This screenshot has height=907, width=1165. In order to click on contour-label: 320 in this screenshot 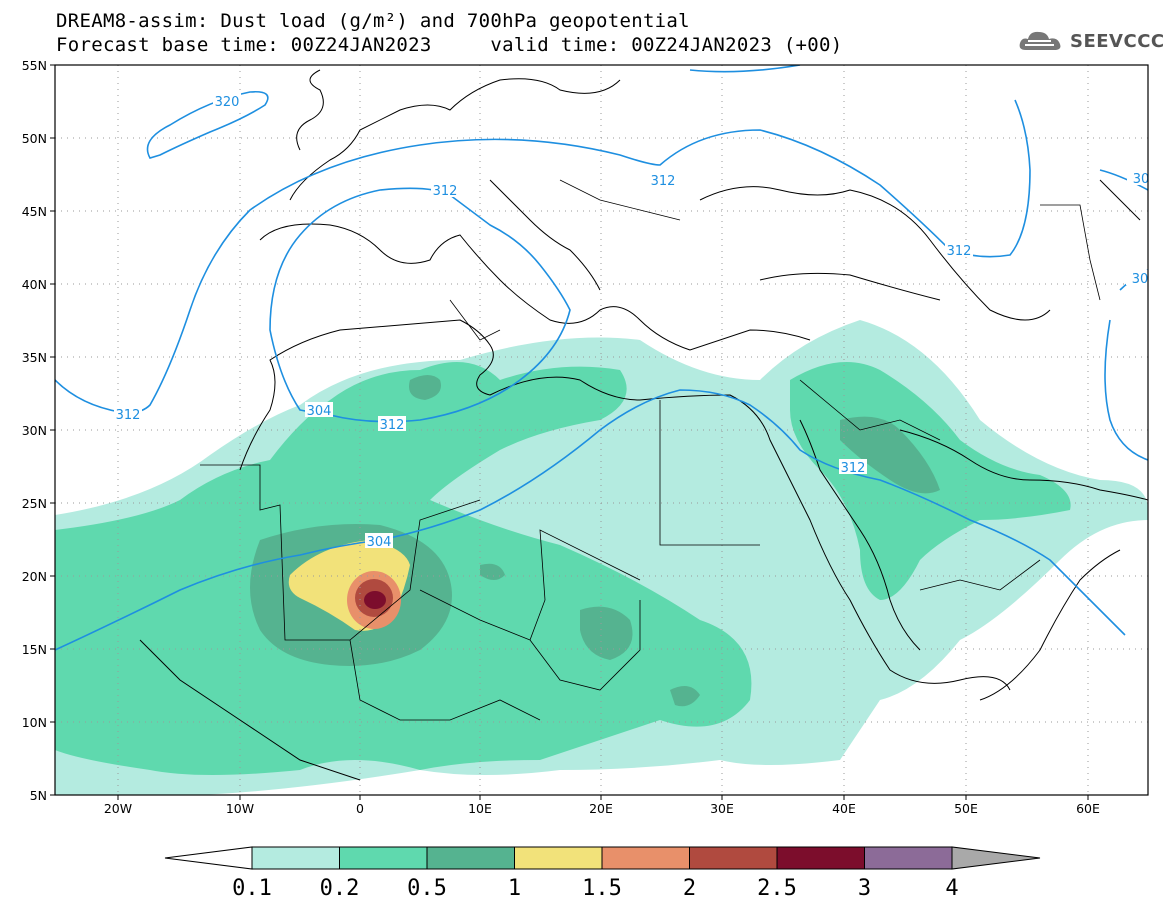, I will do `click(227, 102)`.